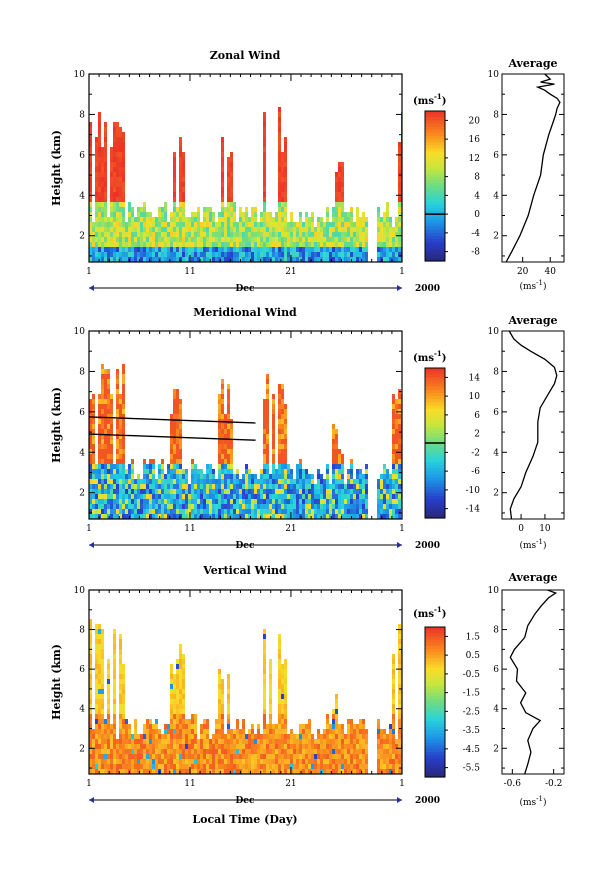 This screenshot has width=616, height=876. I want to click on y-tick-label: 6, so click(82, 413).